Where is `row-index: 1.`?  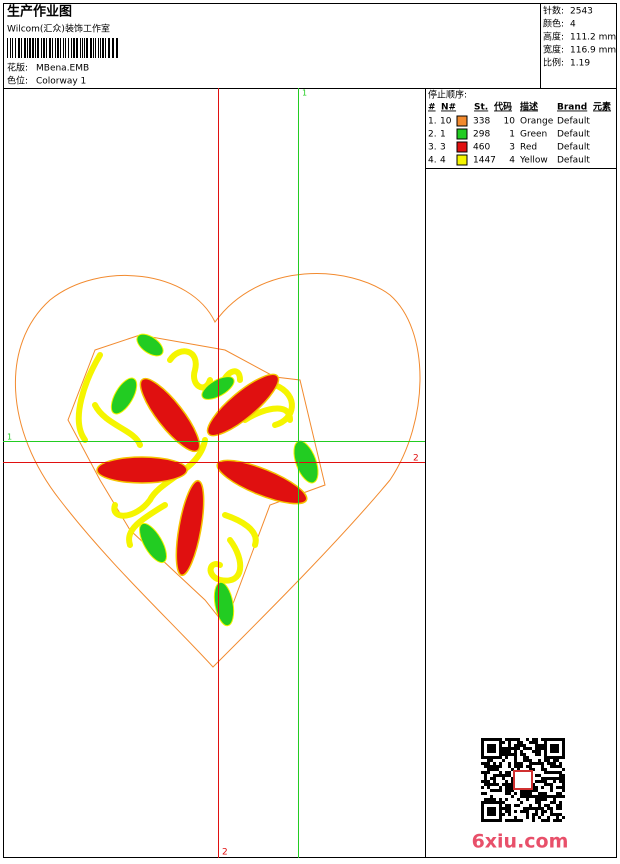 row-index: 1. is located at coordinates (432, 122).